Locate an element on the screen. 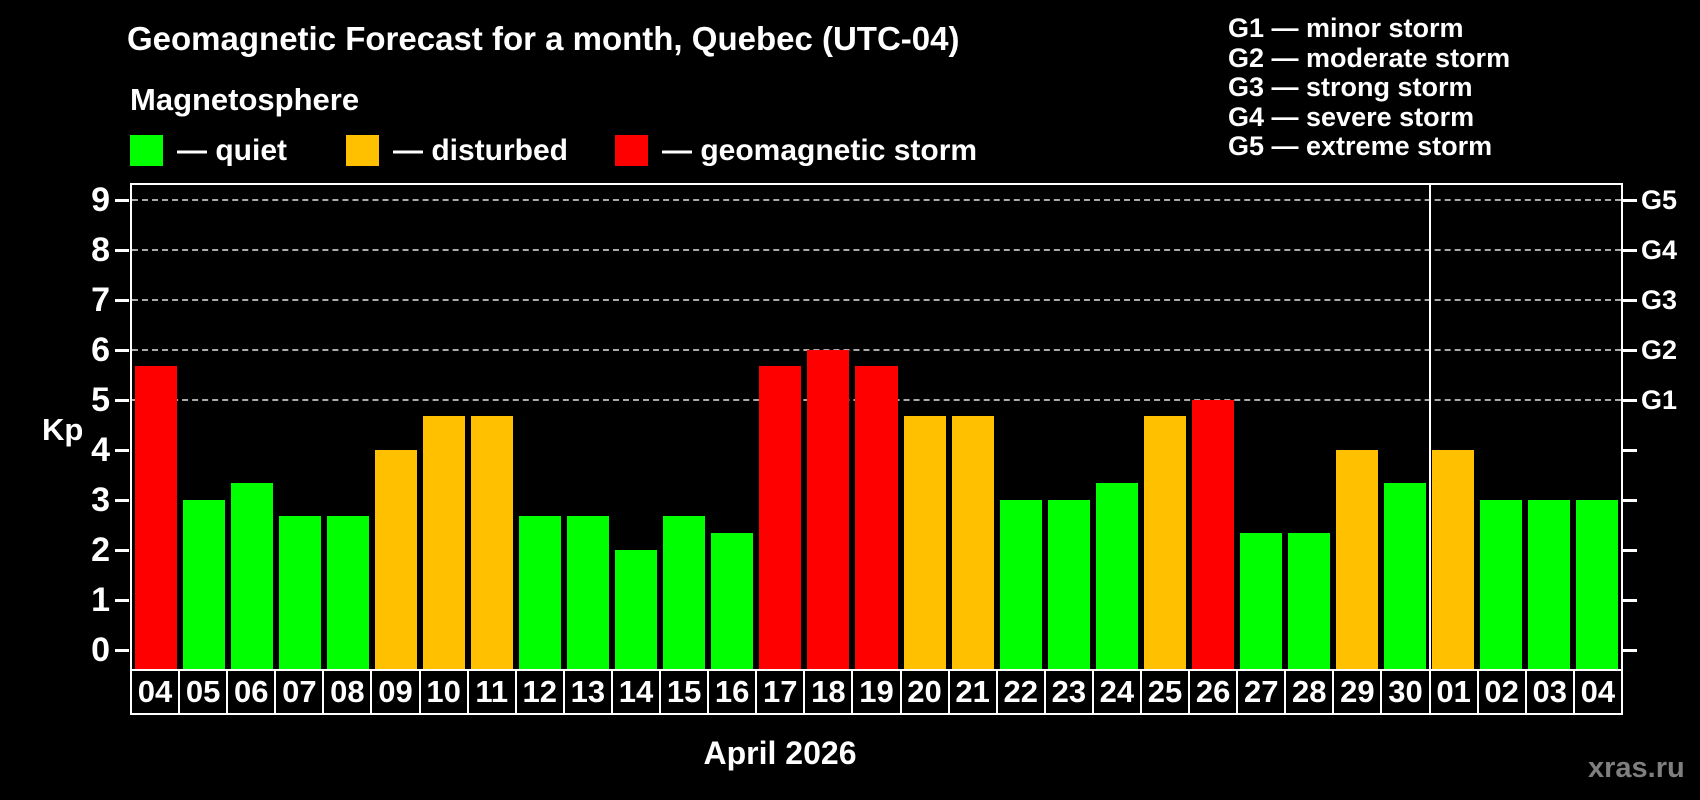 Image resolution: width=1700 pixels, height=800 pixels. storm-scale-item: G1 — minor storm is located at coordinates (1346, 28).